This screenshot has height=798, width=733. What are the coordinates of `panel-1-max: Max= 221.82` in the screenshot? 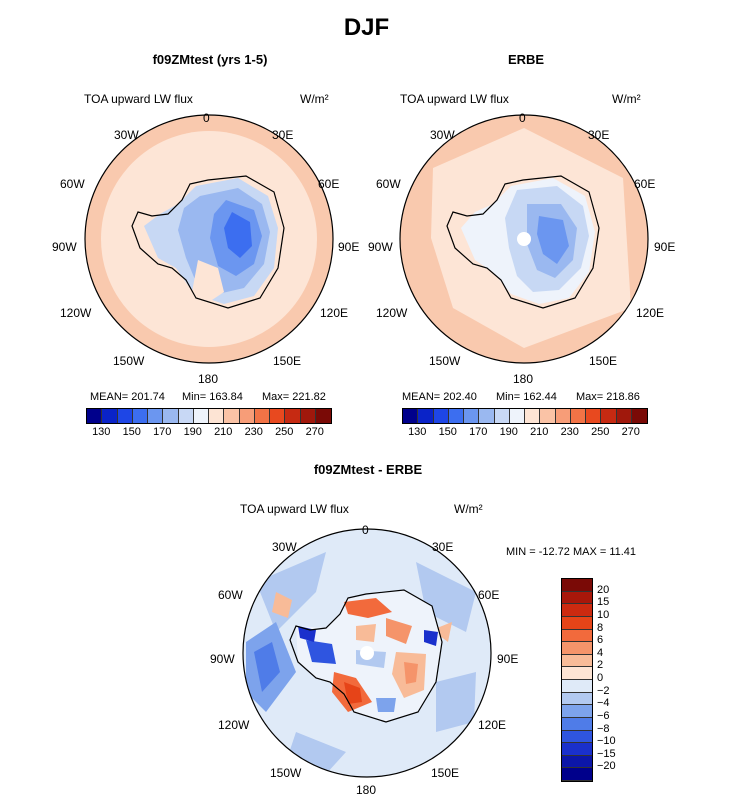 It's located at (294, 397).